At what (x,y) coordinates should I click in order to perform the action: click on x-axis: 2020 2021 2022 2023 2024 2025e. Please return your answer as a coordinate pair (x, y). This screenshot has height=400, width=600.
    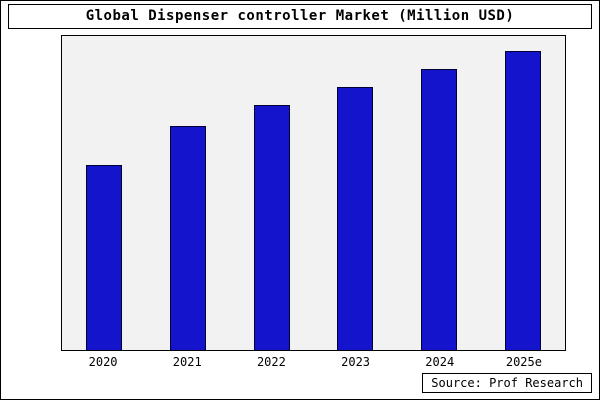
    Looking at the image, I should click on (313, 362).